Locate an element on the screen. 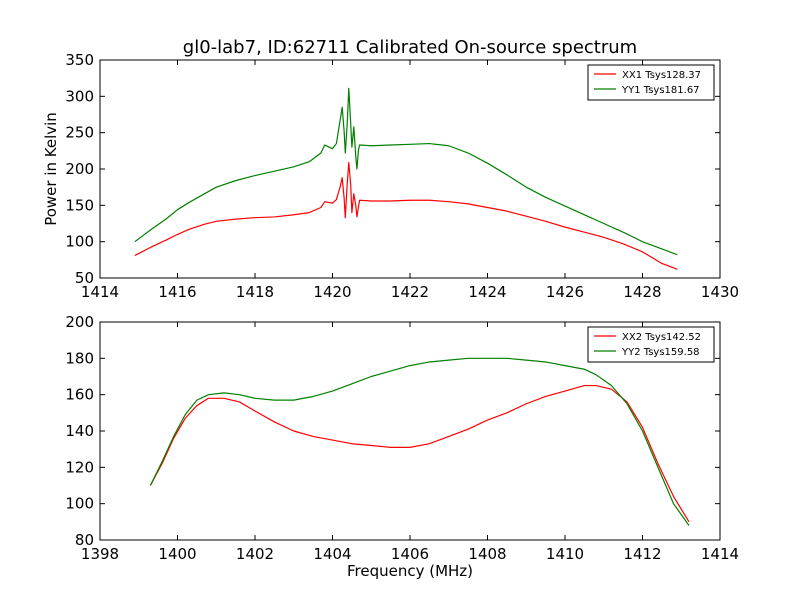 The width and height of the screenshot is (800, 600). bottom-x-tick-label: 1404 is located at coordinates (332, 554).